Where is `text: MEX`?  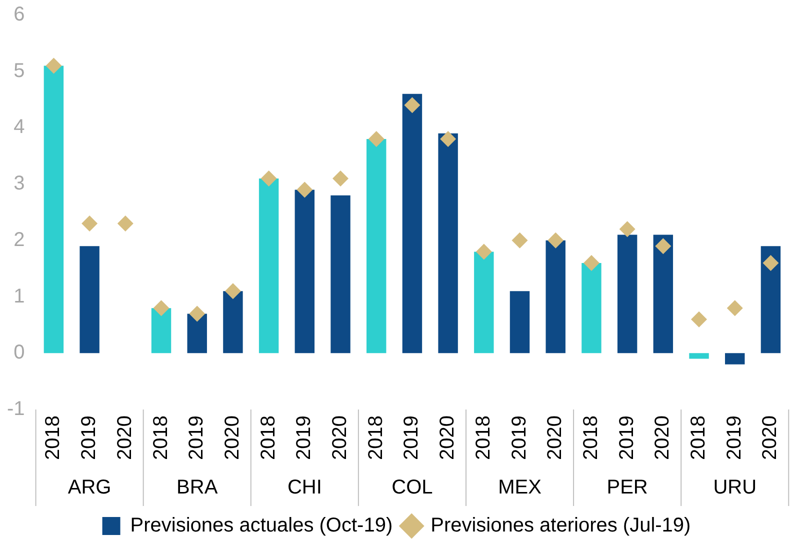 text: MEX is located at coordinates (520, 487).